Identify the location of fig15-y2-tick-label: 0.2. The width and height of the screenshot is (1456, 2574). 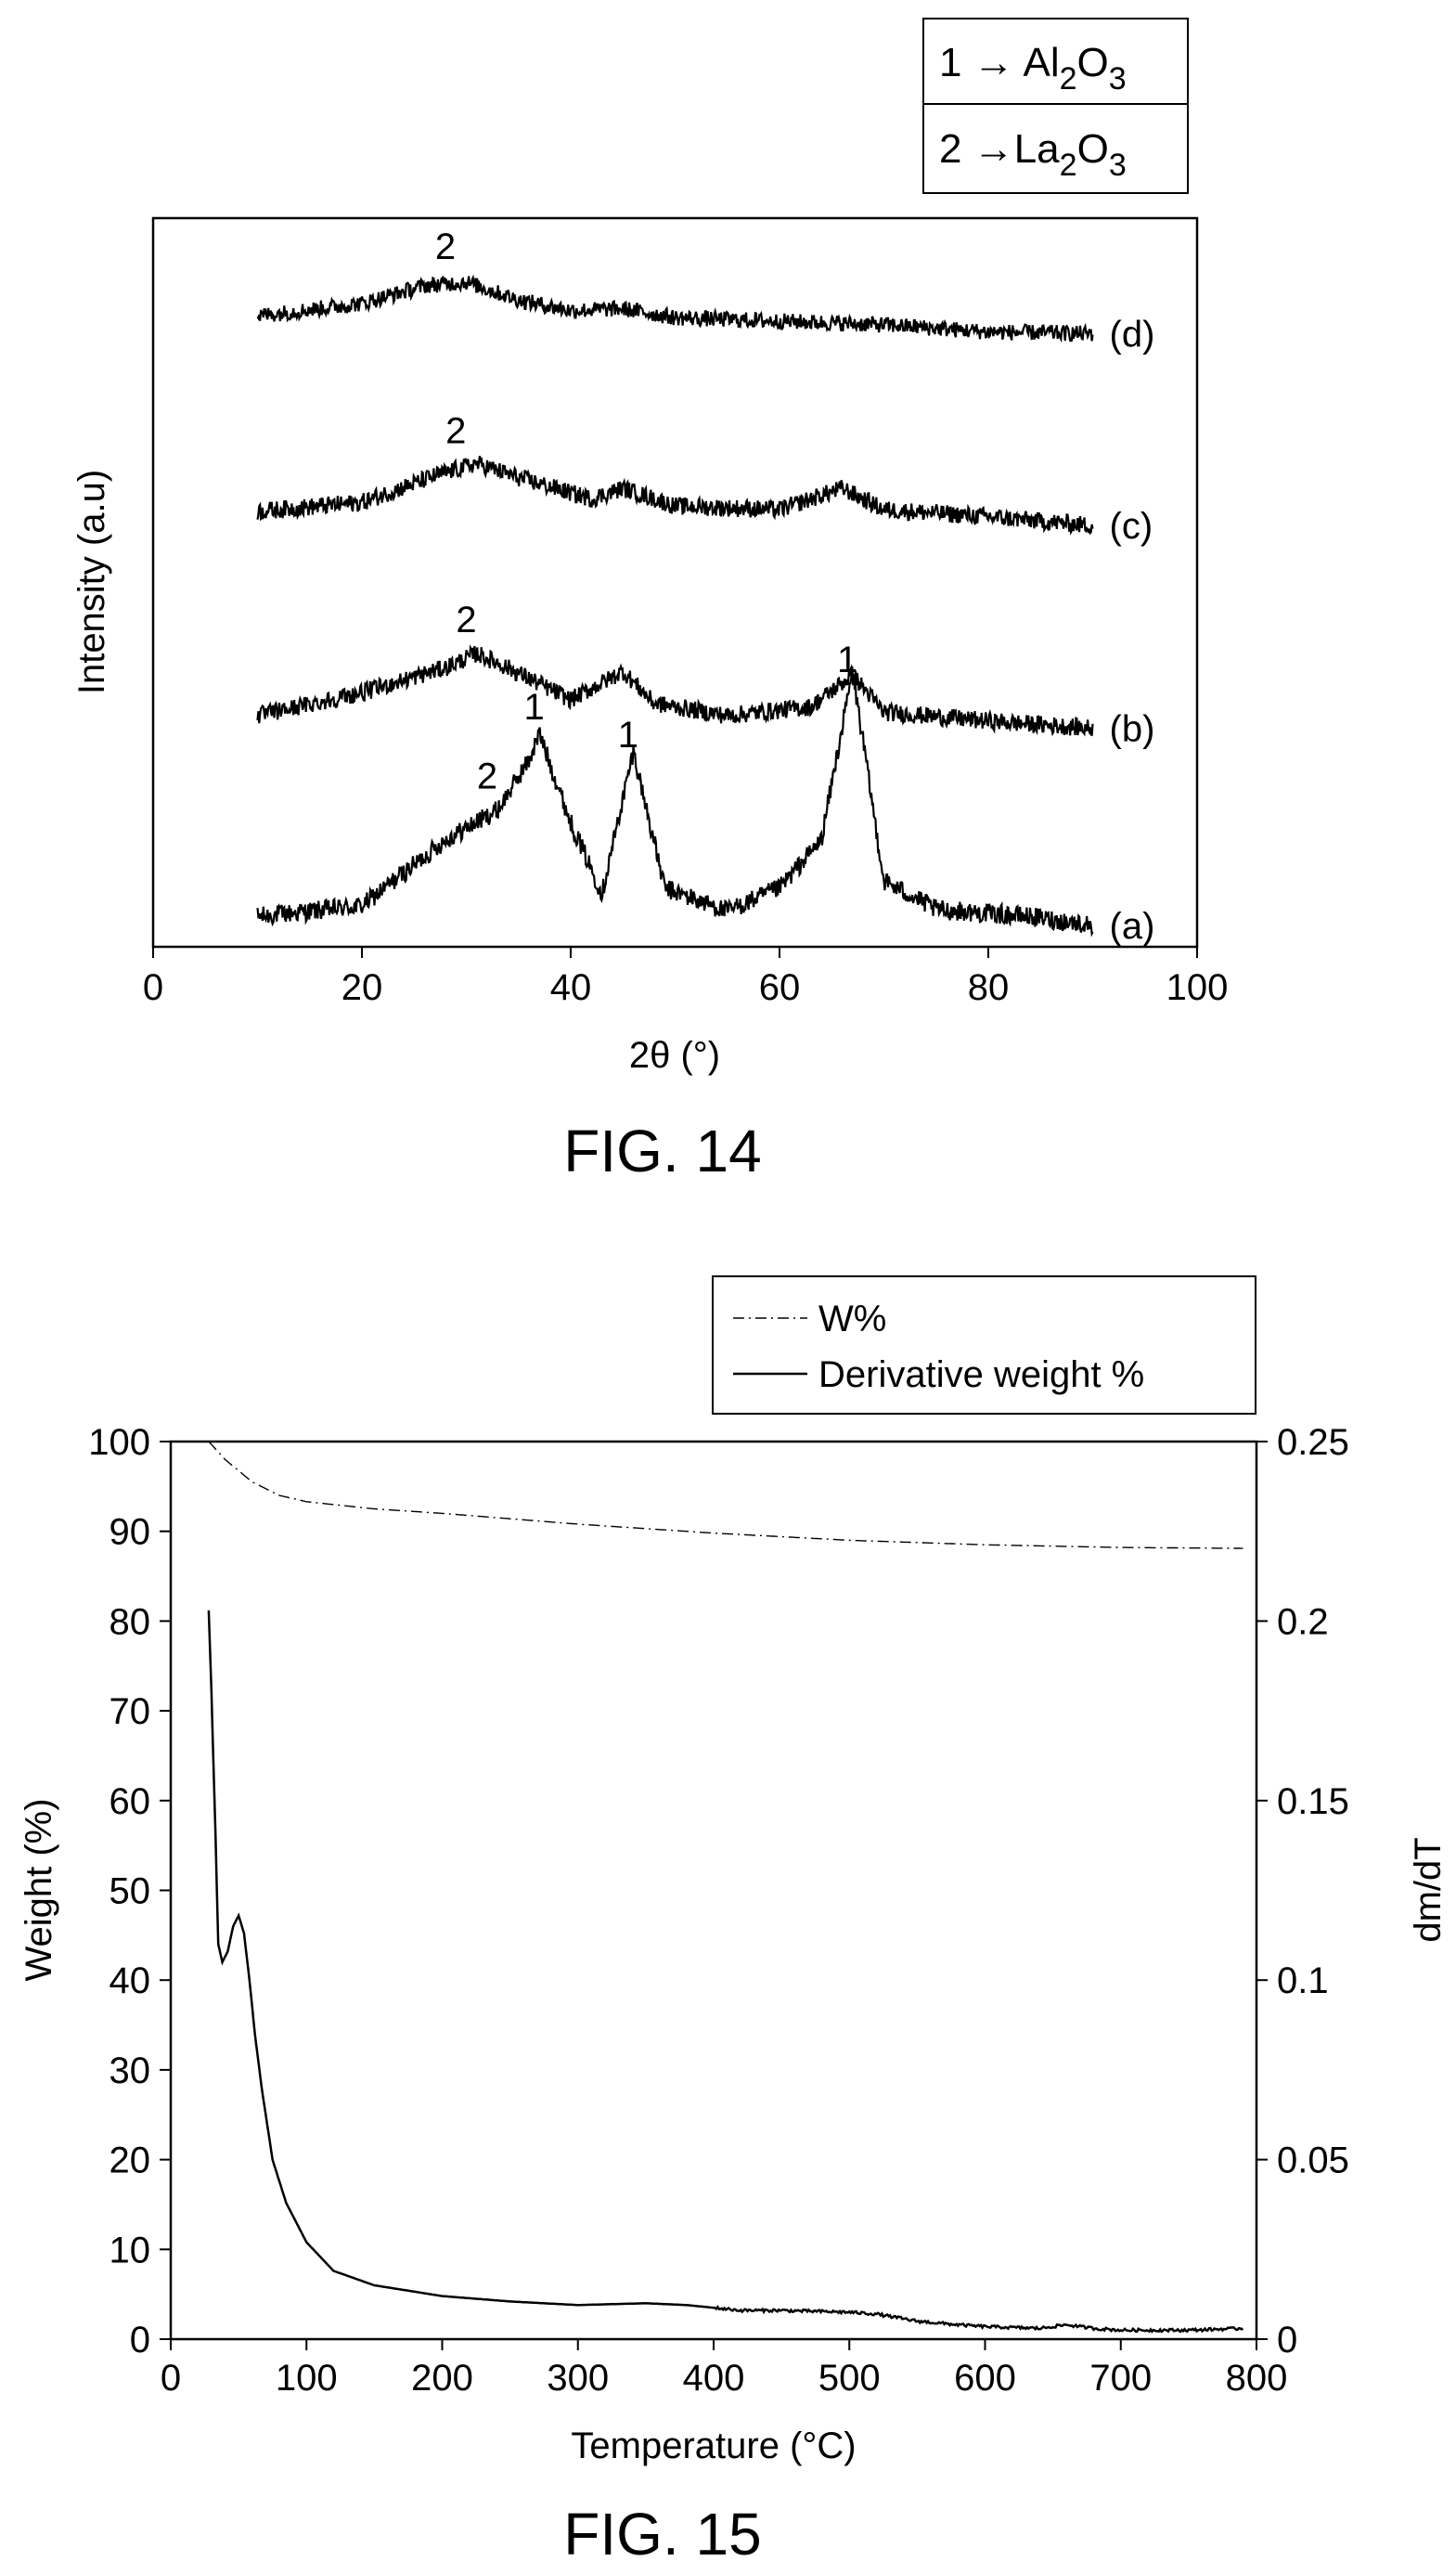
(1303, 1621).